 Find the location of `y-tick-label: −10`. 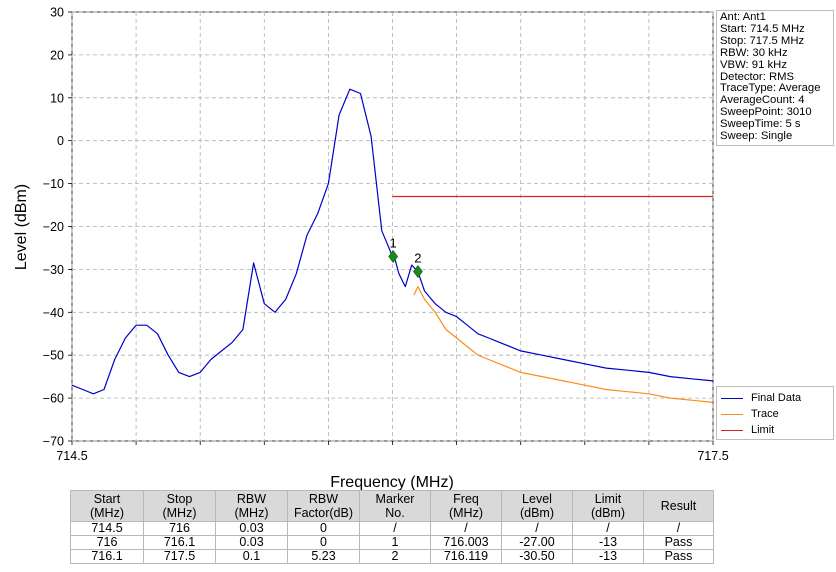

y-tick-label: −10 is located at coordinates (53, 184).